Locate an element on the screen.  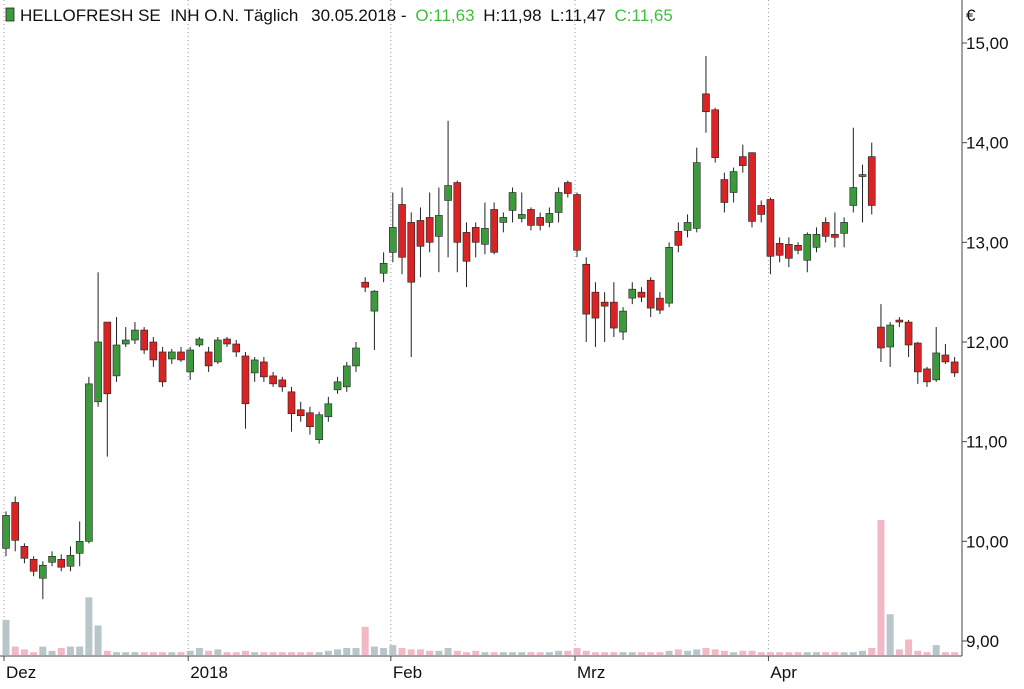
y-tick-label: 13,00 is located at coordinates (987, 242).